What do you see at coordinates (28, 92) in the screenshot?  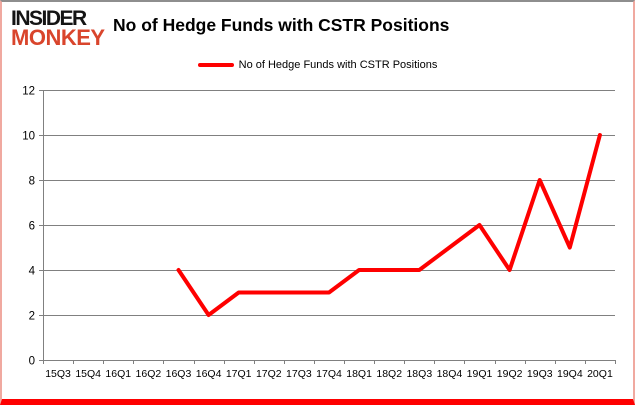 I see `y-tick-label: 12` at bounding box center [28, 92].